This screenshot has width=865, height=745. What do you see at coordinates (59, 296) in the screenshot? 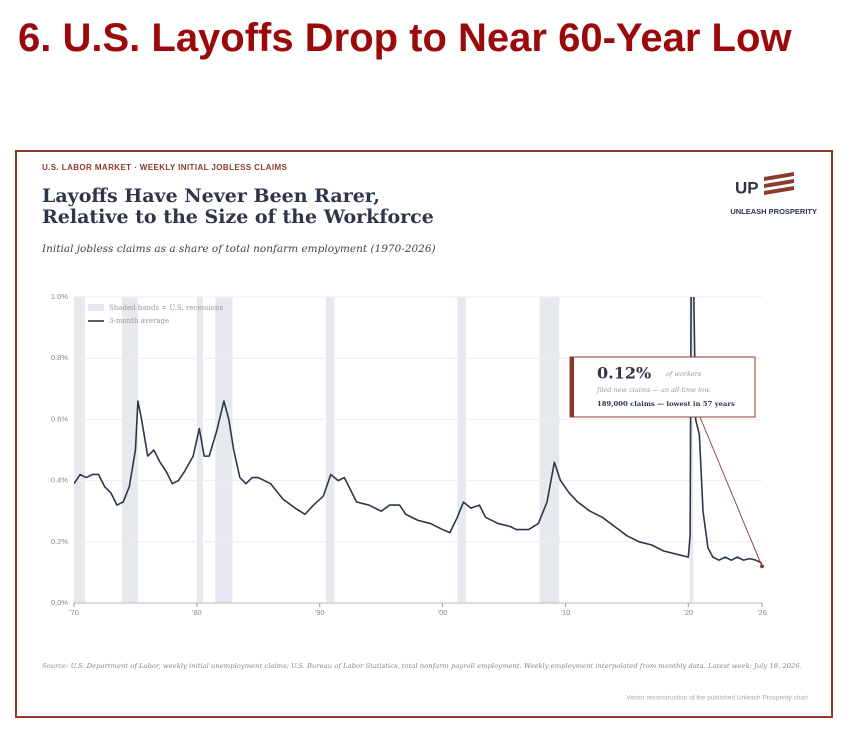
I see `y-tick-label: 1.0%` at bounding box center [59, 296].